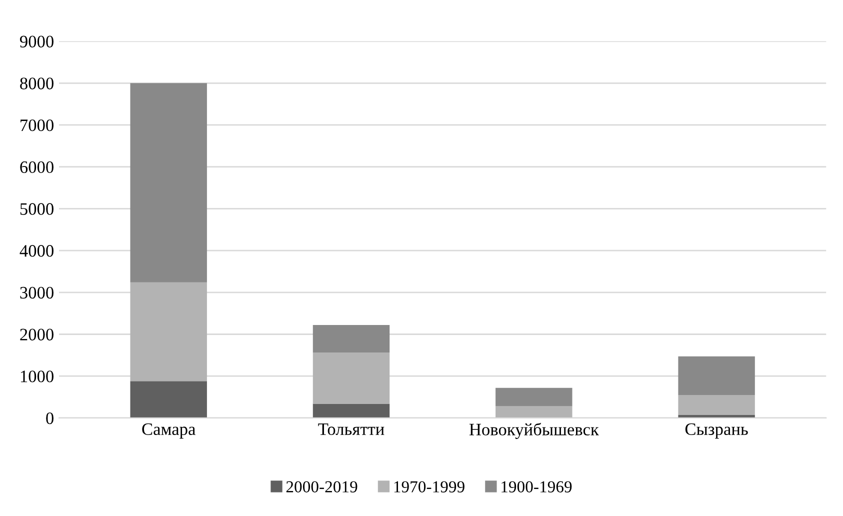  I want to click on x-tick-label: Новокуйбышевск, so click(534, 430).